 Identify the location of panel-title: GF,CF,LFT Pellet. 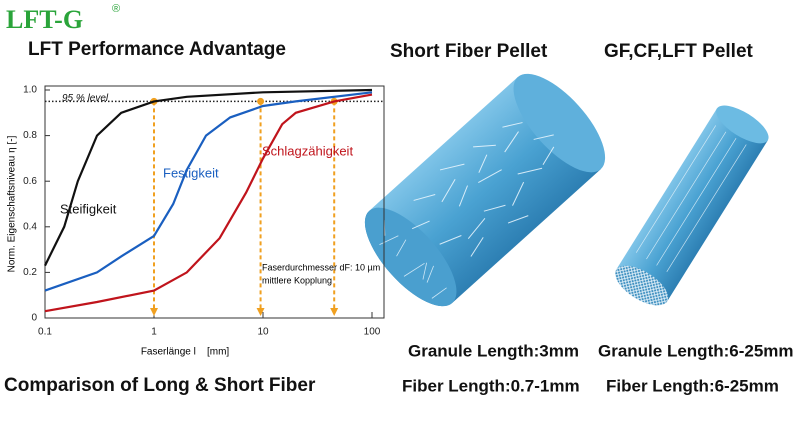
(679, 51).